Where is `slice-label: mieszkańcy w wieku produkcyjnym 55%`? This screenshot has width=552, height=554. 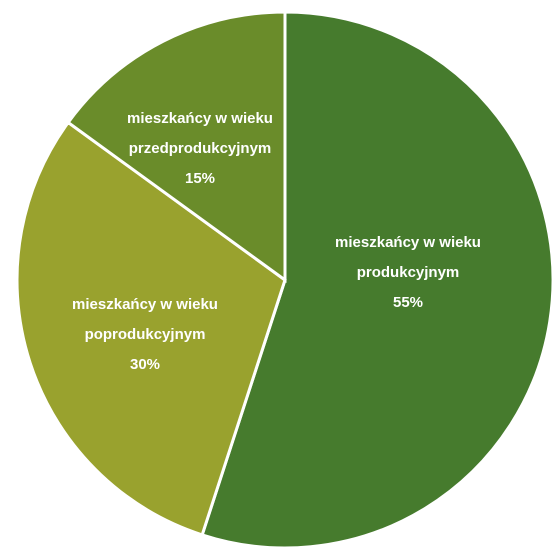 slice-label: mieszkańcy w wieku produkcyjnym 55% is located at coordinates (408, 273).